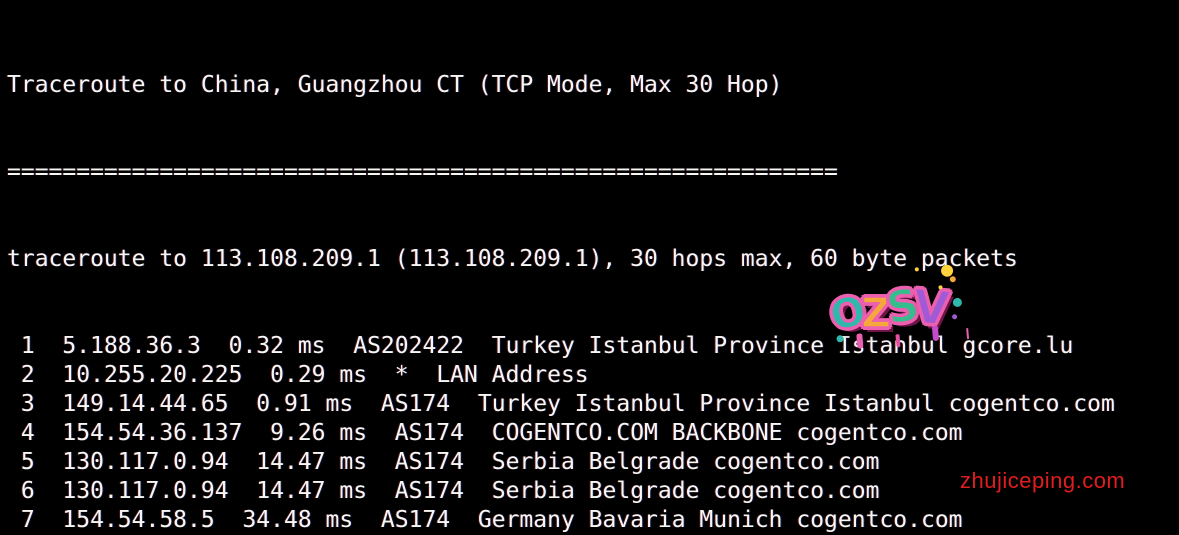 The height and width of the screenshot is (535, 1179). Describe the element at coordinates (138, 520) in the screenshot. I see `hop-ip: 154.54.58.5` at that location.